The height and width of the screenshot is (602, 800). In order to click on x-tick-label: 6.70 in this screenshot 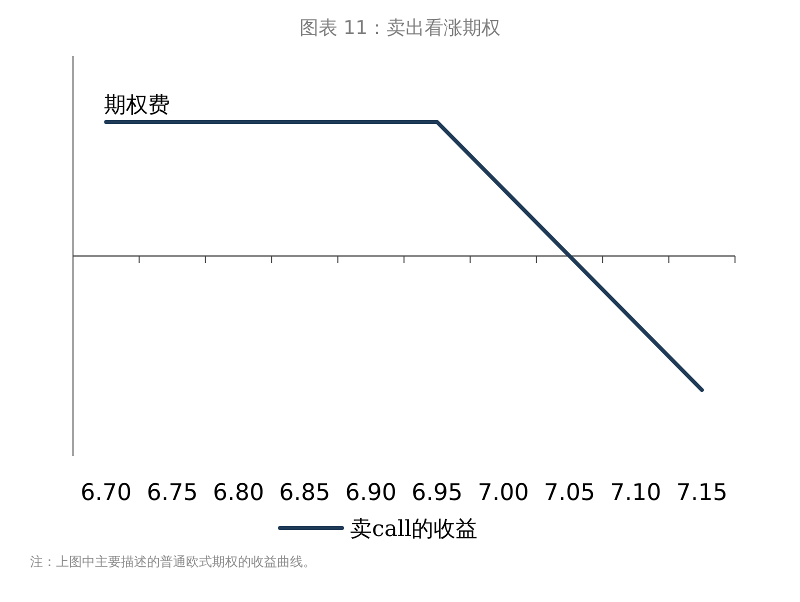, I will do `click(106, 493)`.